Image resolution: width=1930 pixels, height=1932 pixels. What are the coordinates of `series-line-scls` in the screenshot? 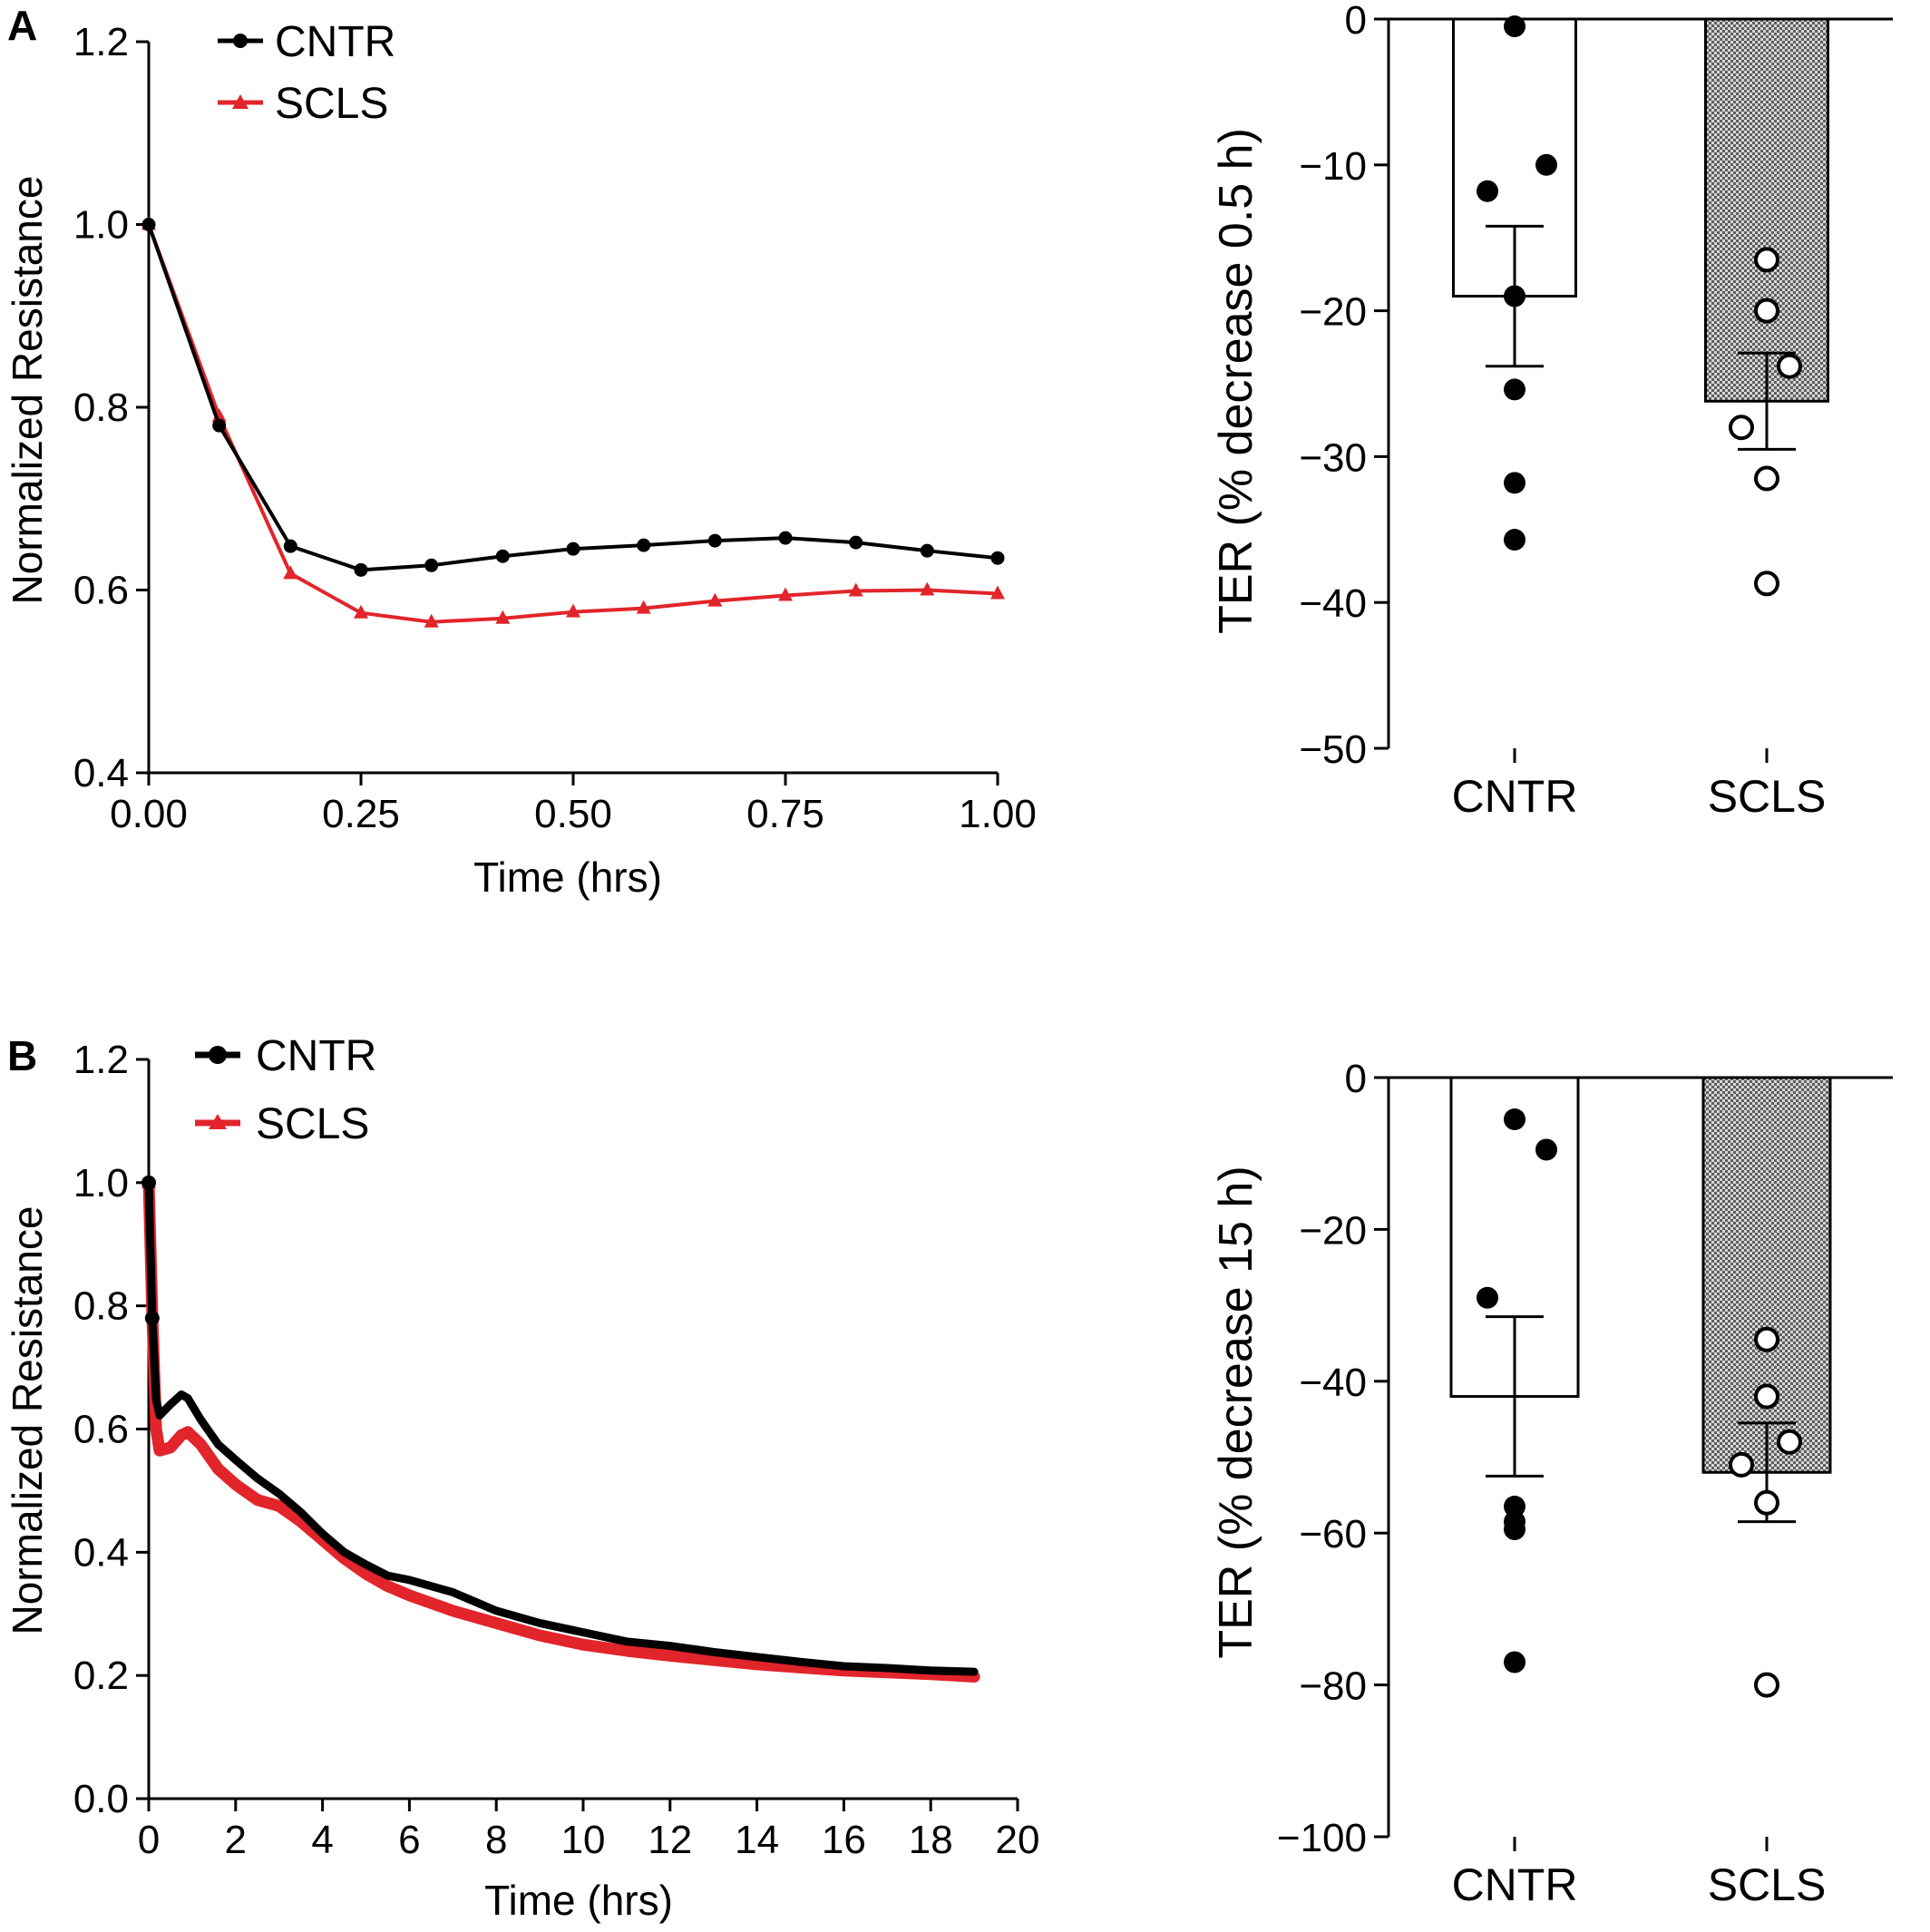 It's located at (573, 423).